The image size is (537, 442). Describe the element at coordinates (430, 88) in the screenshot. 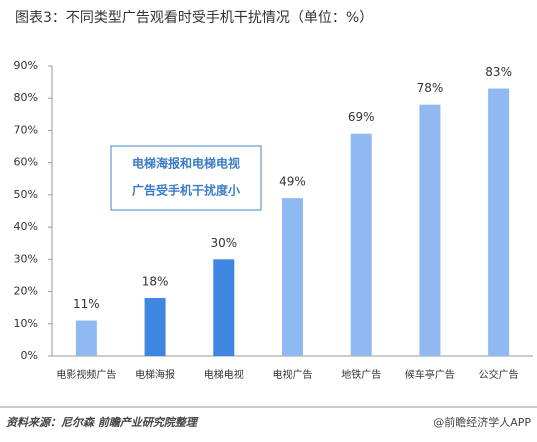

I see `value-label: 78%` at that location.